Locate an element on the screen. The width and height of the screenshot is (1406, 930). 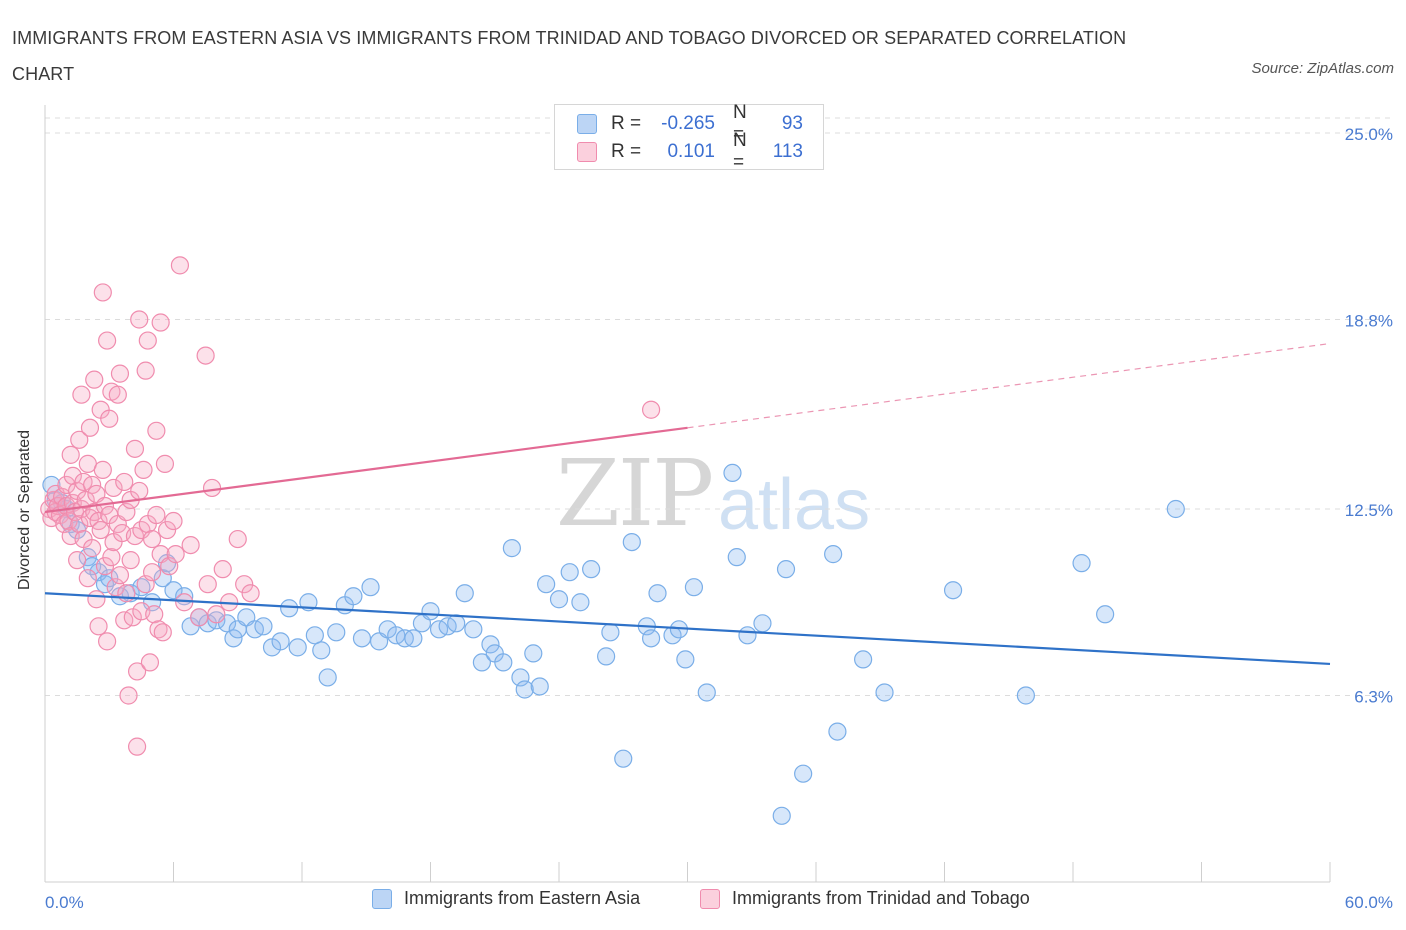
legend-label-trinidad-tobago: Immigrants from Trinidad and Tobago is located at coordinates (881, 898).